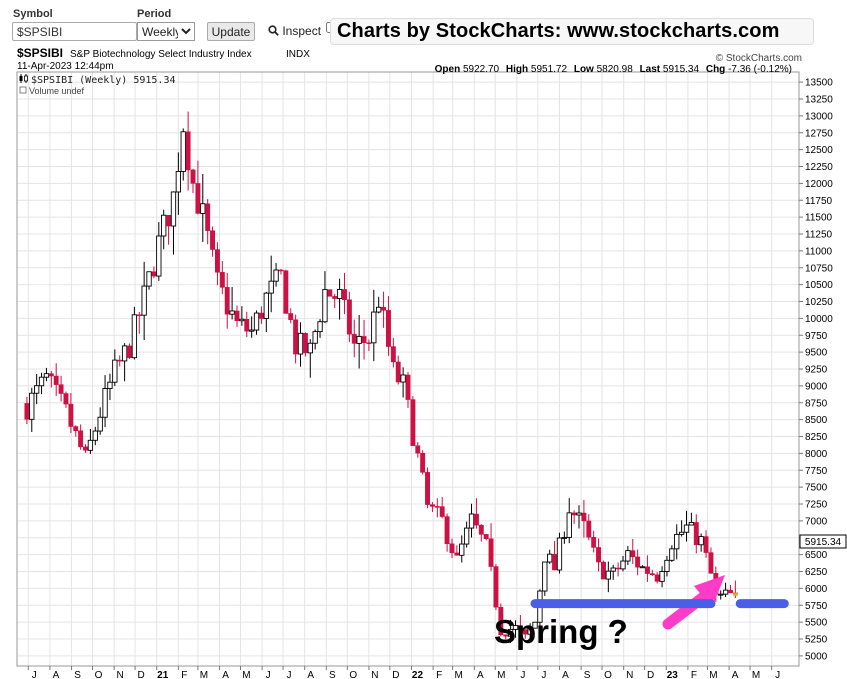 The height and width of the screenshot is (679, 847). I want to click on y-tick-label: 11500, so click(819, 218).